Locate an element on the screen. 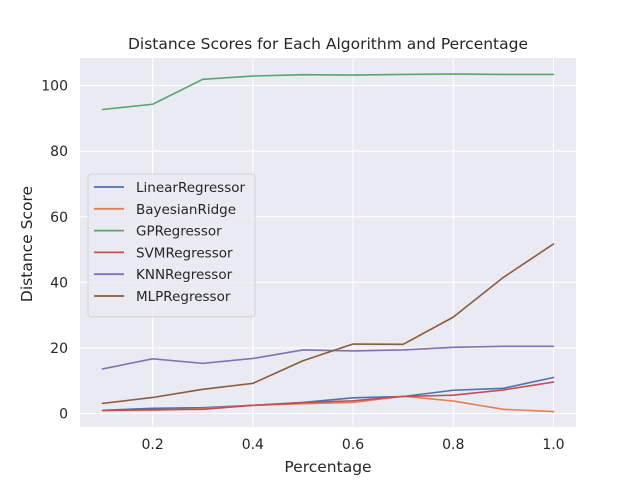 Image resolution: width=640 pixels, height=480 pixels. x-axis-ticks: 0.2 0.4 0.6 0.8 1.0 is located at coordinates (353, 445).